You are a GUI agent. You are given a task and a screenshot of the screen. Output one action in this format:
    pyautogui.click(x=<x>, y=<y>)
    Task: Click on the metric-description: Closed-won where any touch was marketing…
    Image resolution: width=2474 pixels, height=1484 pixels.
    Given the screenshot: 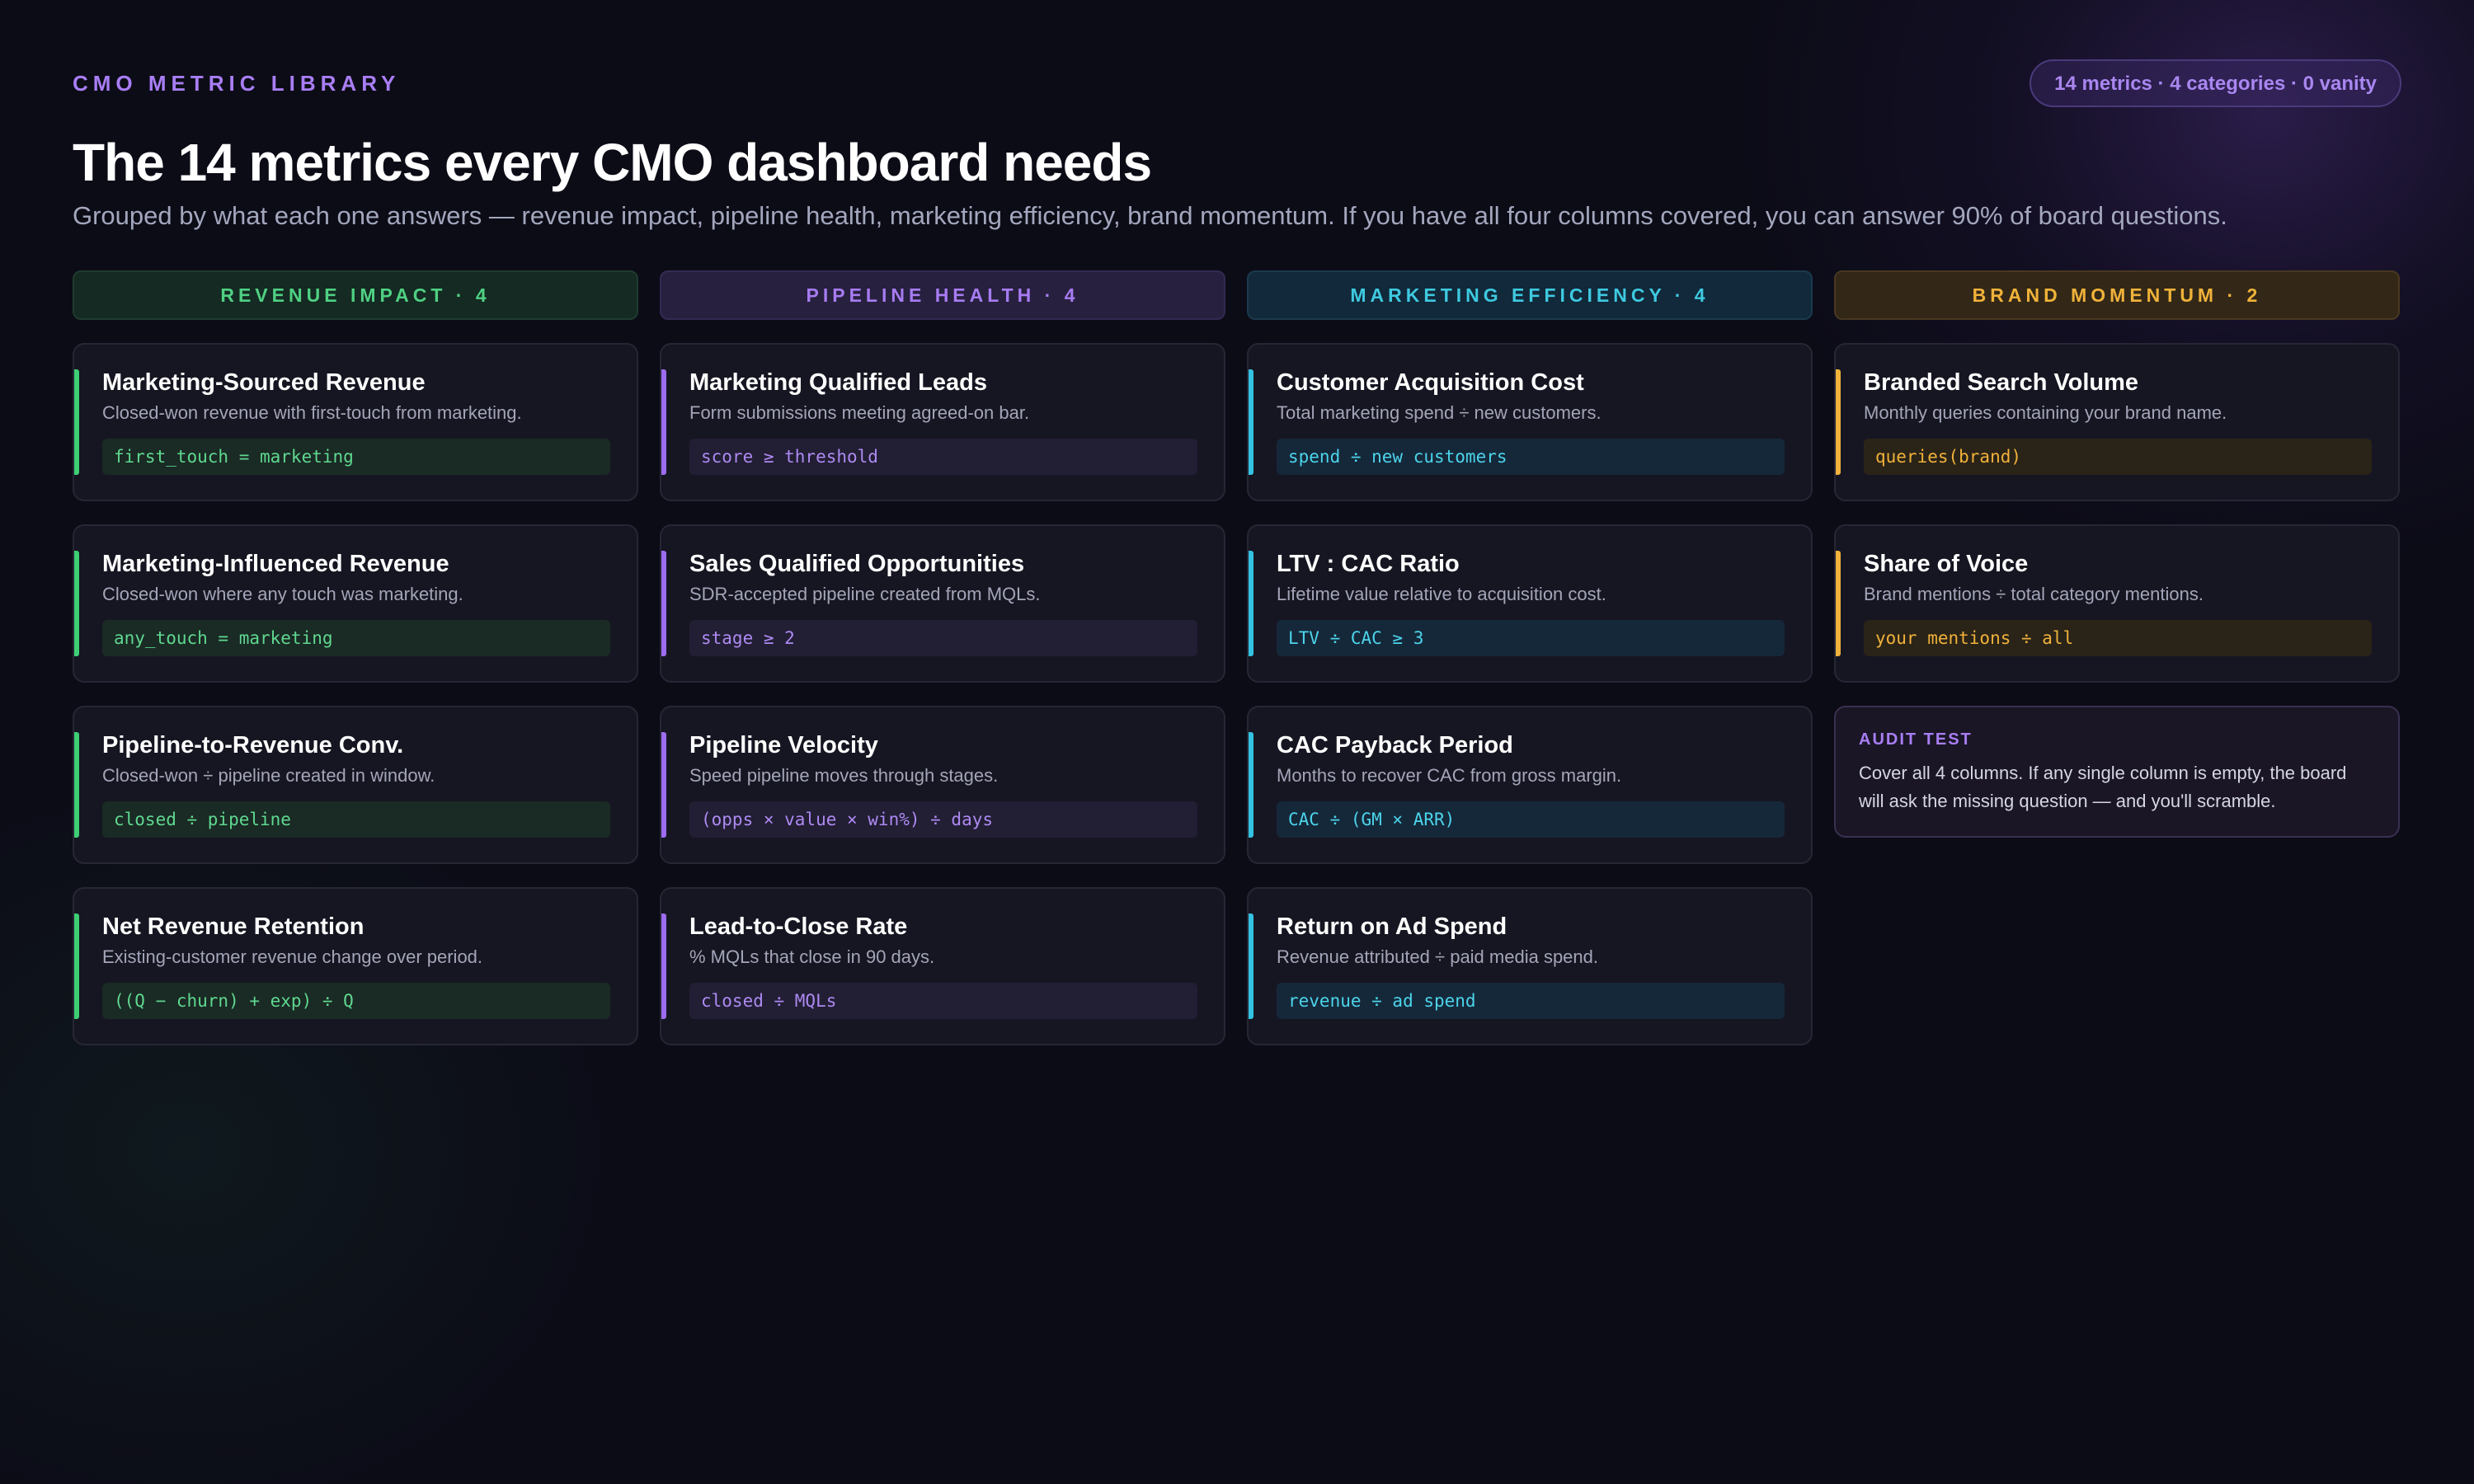 What is the action you would take?
    pyautogui.click(x=282, y=594)
    